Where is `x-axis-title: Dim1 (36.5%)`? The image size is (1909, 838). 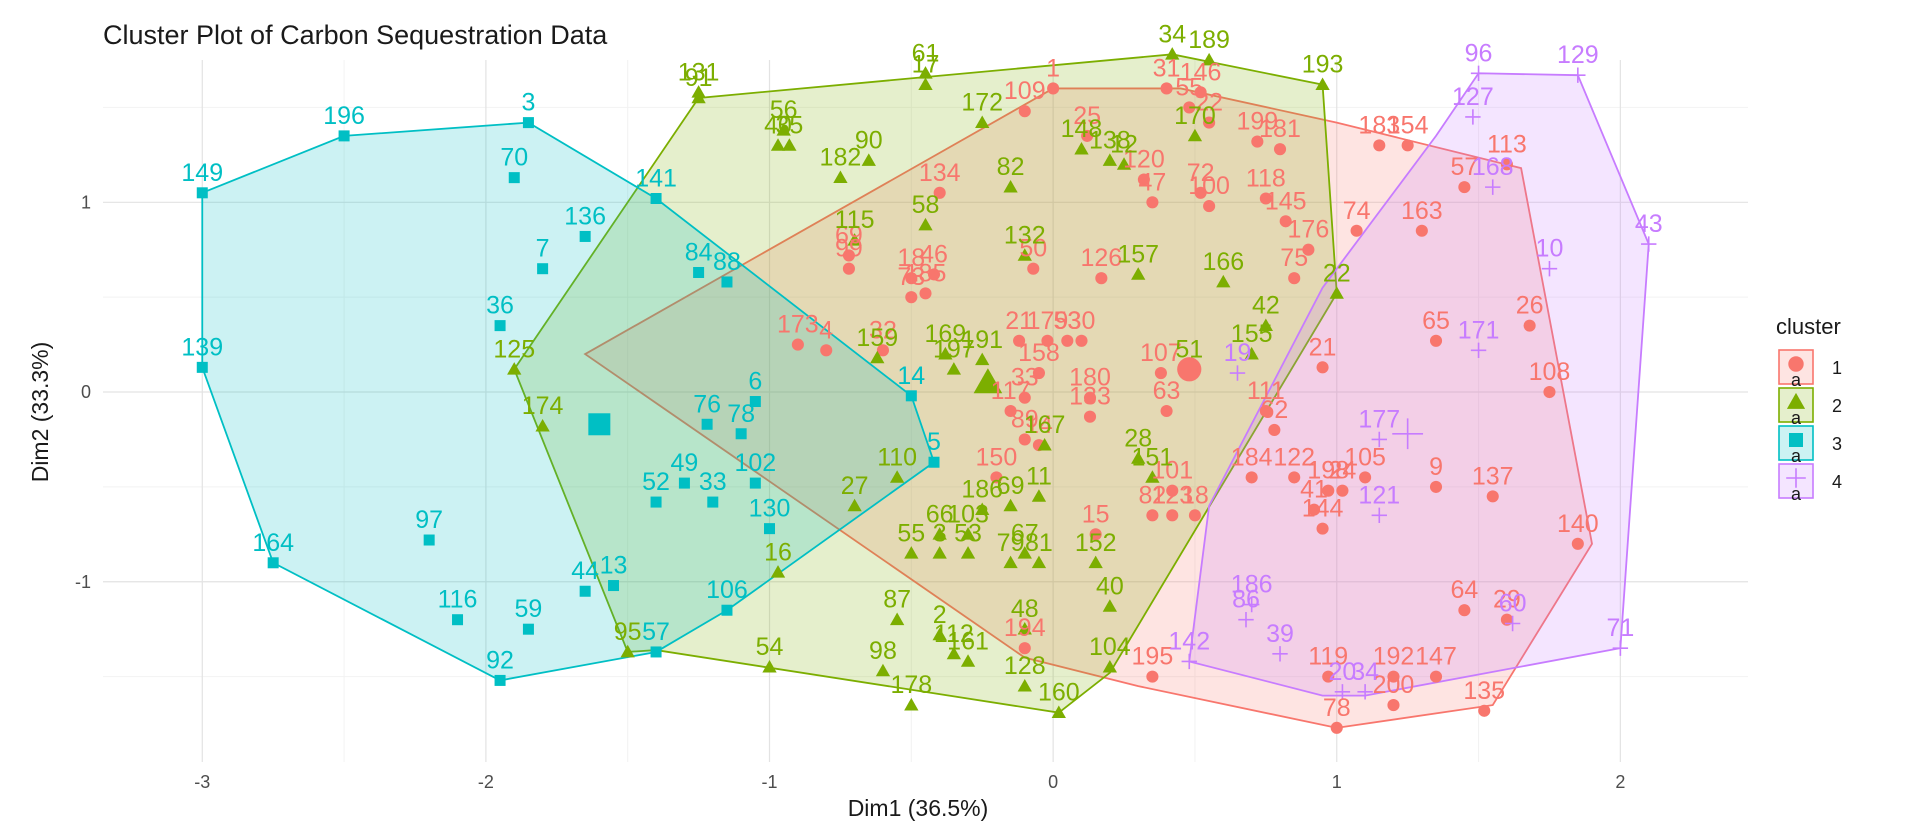 x-axis-title: Dim1 (36.5%) is located at coordinates (918, 808).